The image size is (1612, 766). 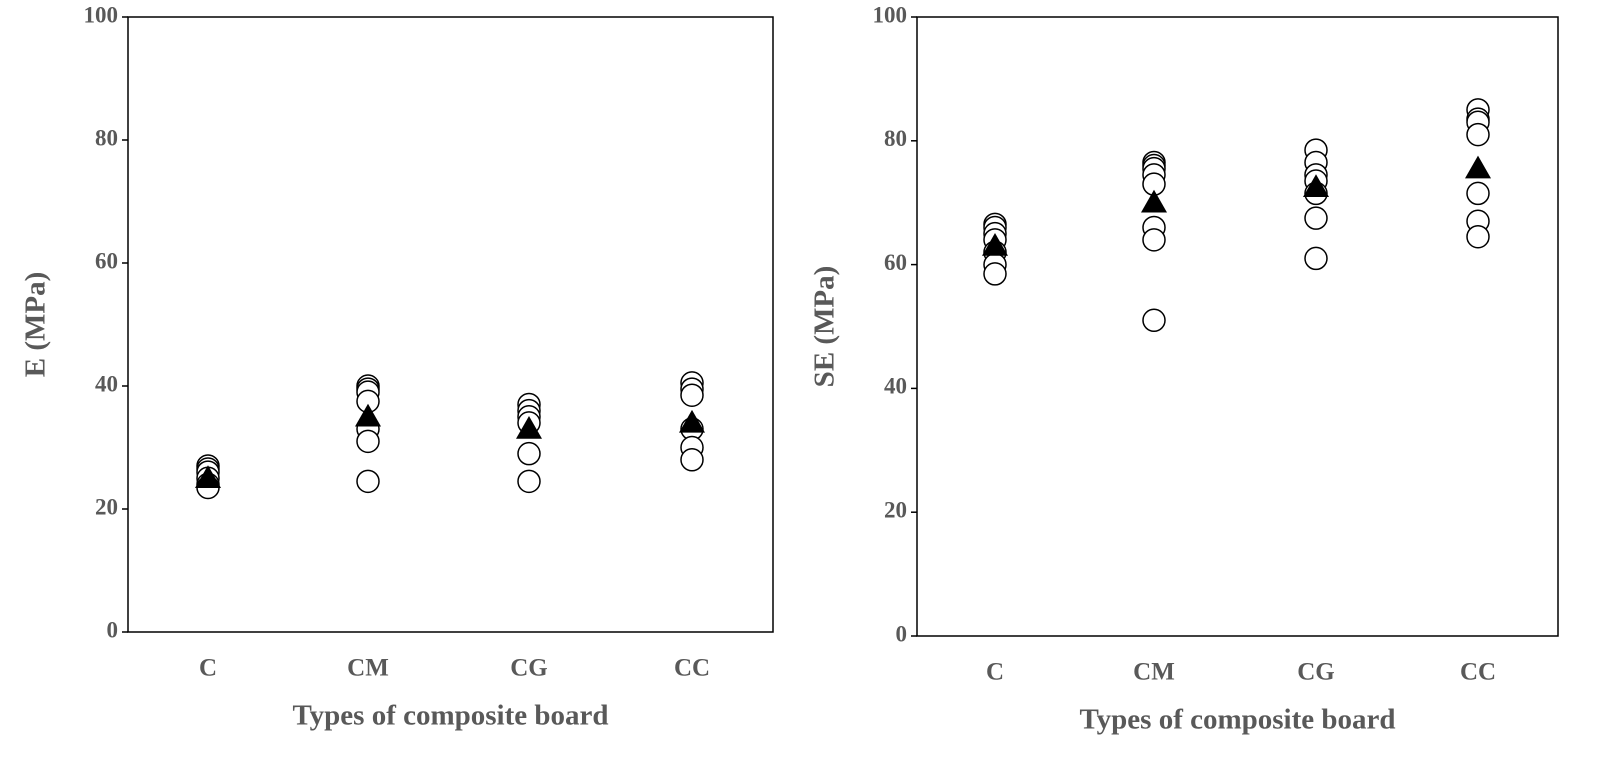 What do you see at coordinates (825, 327) in the screenshot?
I see `y-axis-title: SE (MPa)` at bounding box center [825, 327].